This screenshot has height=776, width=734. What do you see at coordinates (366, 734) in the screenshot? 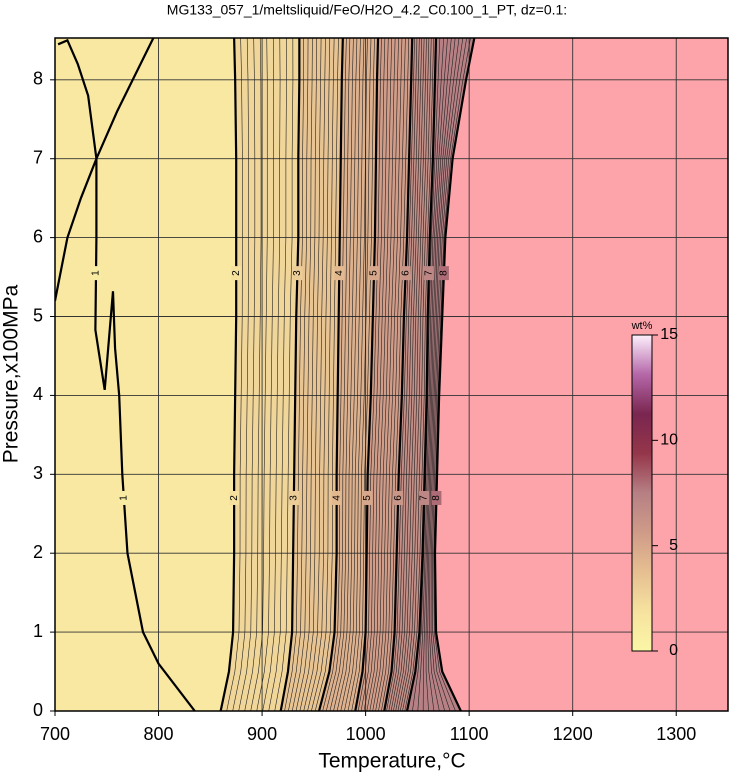
I see `x-tick-label: 1000` at bounding box center [366, 734].